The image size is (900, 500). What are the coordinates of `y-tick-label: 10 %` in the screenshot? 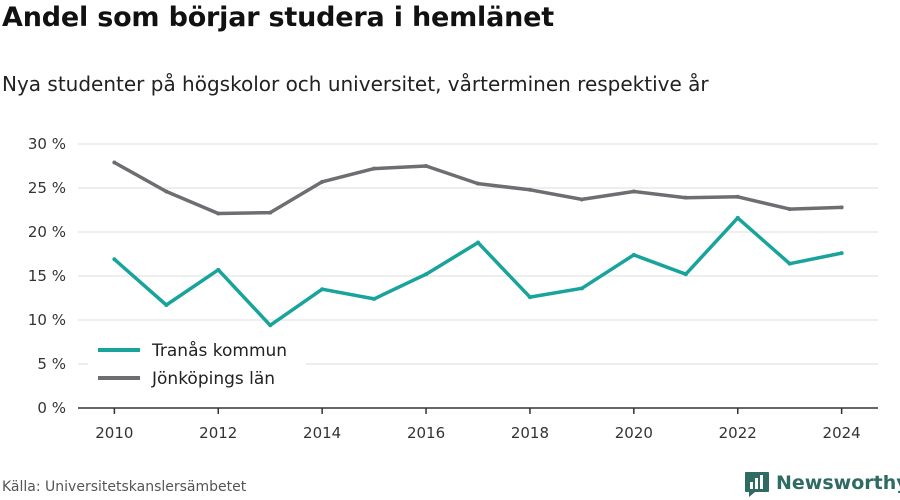 It's located at (47, 320).